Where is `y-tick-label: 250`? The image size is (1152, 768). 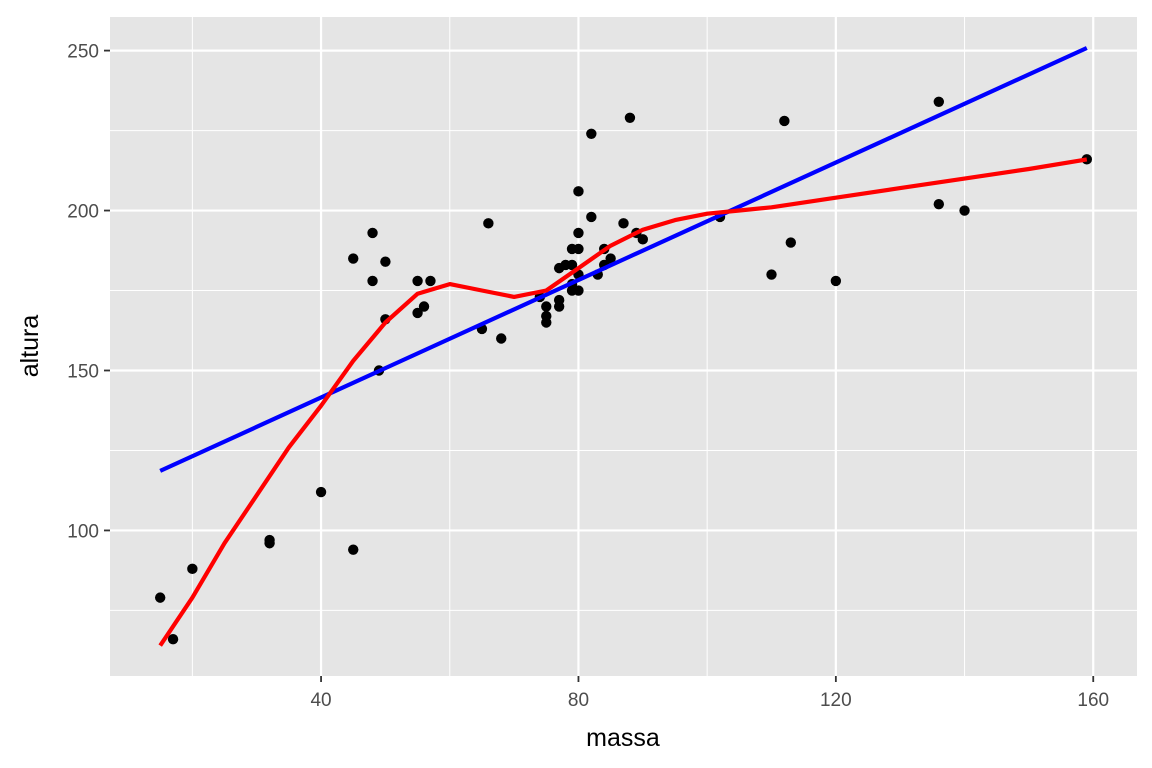 y-tick-label: 250 is located at coordinates (83, 52).